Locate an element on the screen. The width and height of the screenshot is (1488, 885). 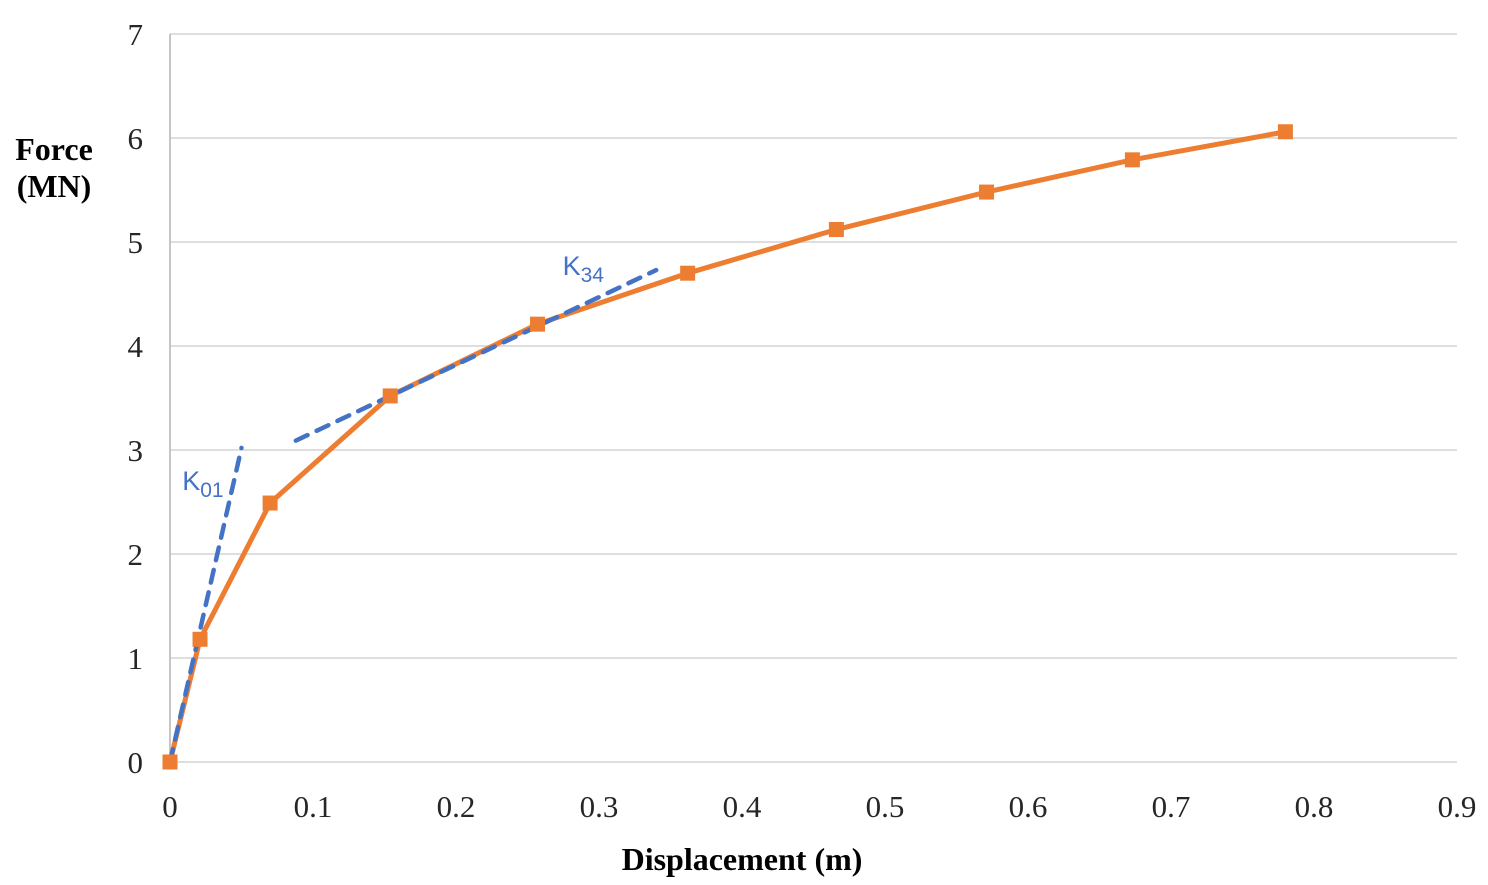
tangent-label-k01: K01 is located at coordinates (202, 484).